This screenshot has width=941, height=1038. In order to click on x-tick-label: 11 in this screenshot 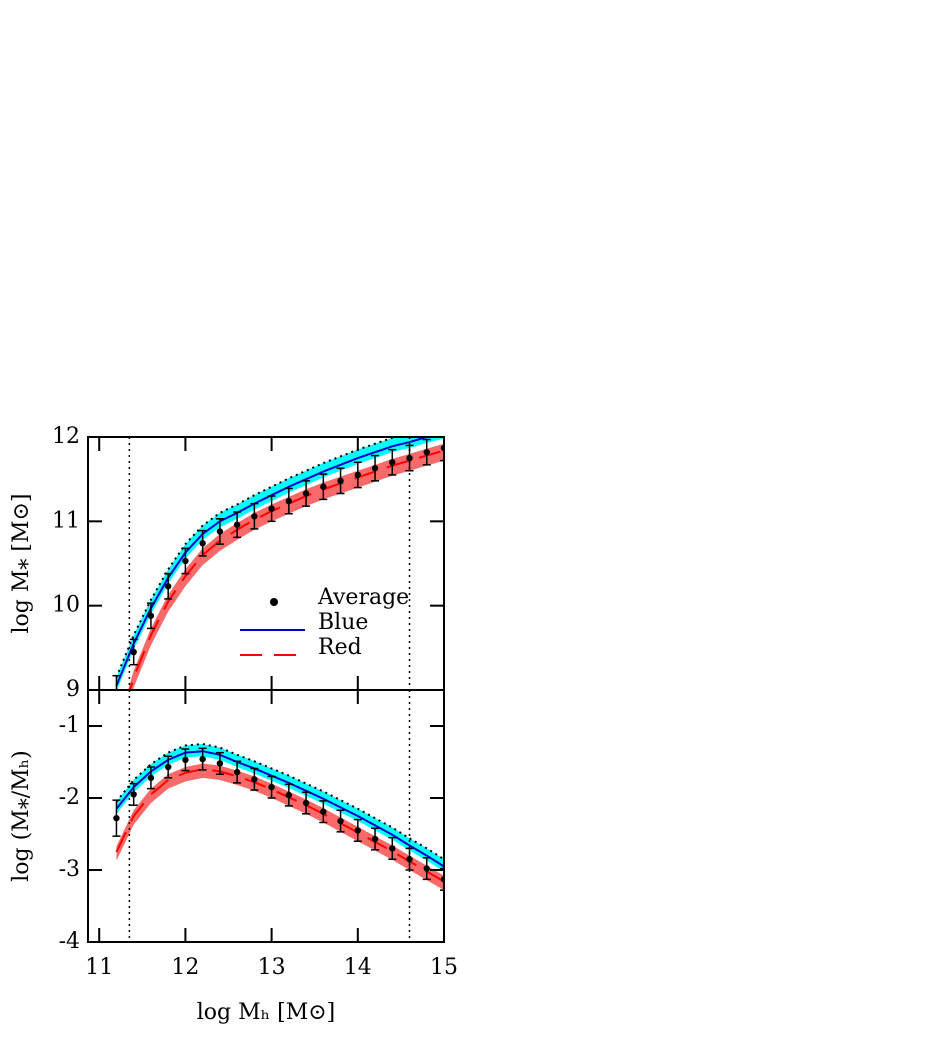, I will do `click(99, 967)`.